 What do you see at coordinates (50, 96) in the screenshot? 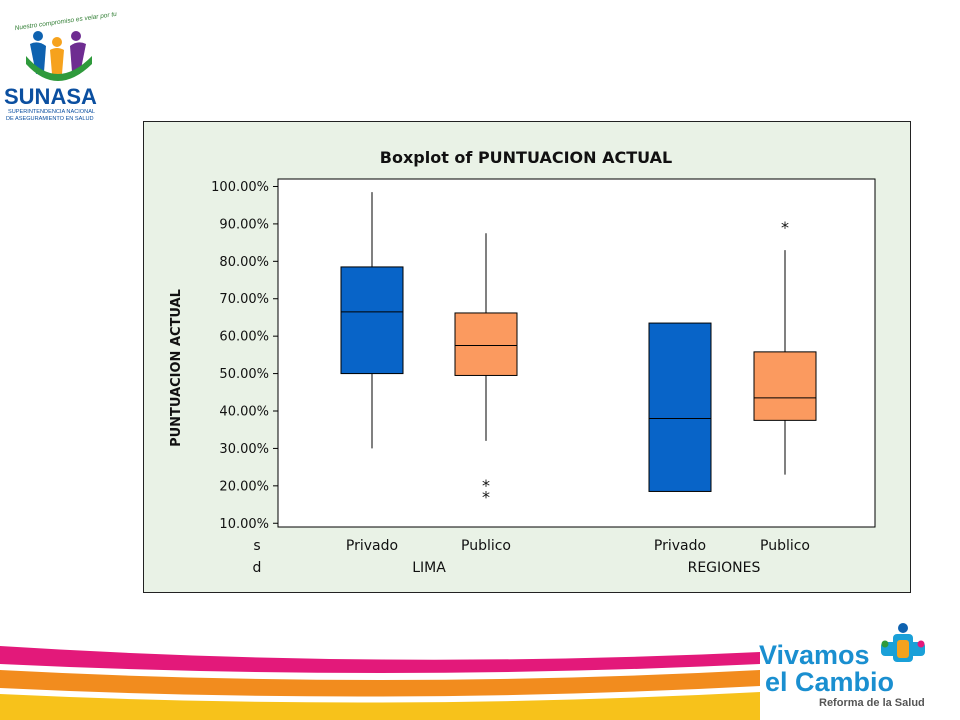
I see `sunasa-name: SUNASA` at bounding box center [50, 96].